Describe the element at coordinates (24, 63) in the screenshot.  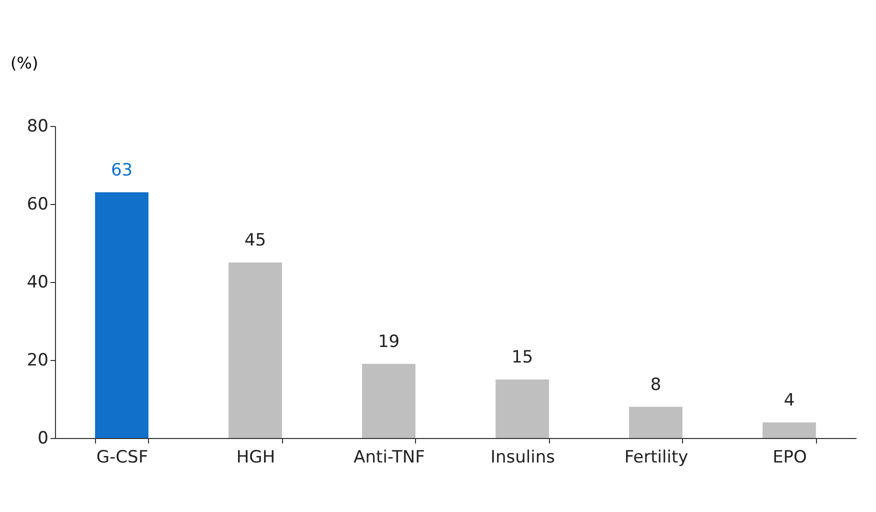
I see `y-axis-title: (%)` at that location.